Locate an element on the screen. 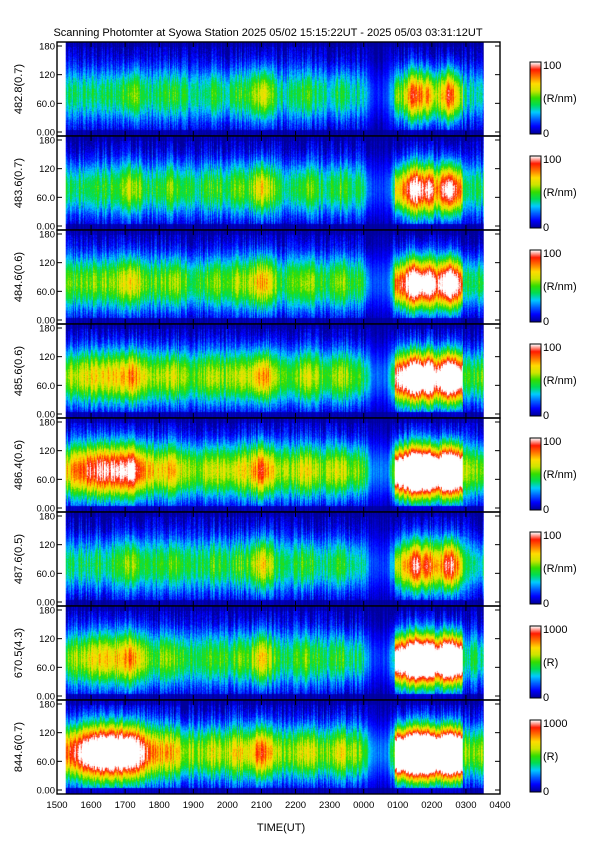 The height and width of the screenshot is (842, 595). x-tick-label: 2200 is located at coordinates (295, 805).